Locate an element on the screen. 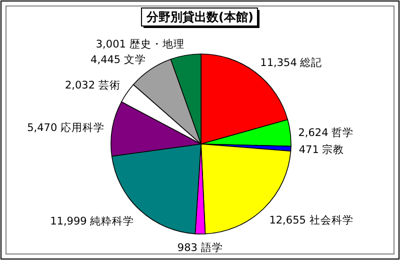 The height and width of the screenshot is (260, 400). slice-label: 2,624 哲学 is located at coordinates (326, 132).